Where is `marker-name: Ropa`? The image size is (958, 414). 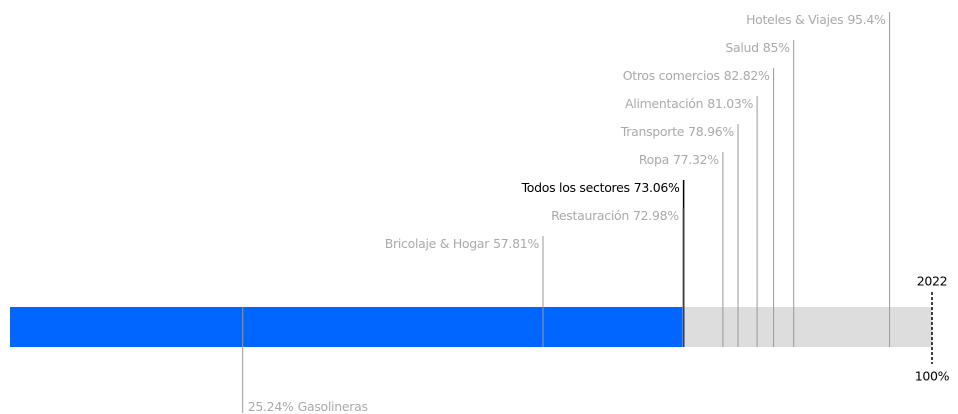
marker-name: Ropa is located at coordinates (654, 159).